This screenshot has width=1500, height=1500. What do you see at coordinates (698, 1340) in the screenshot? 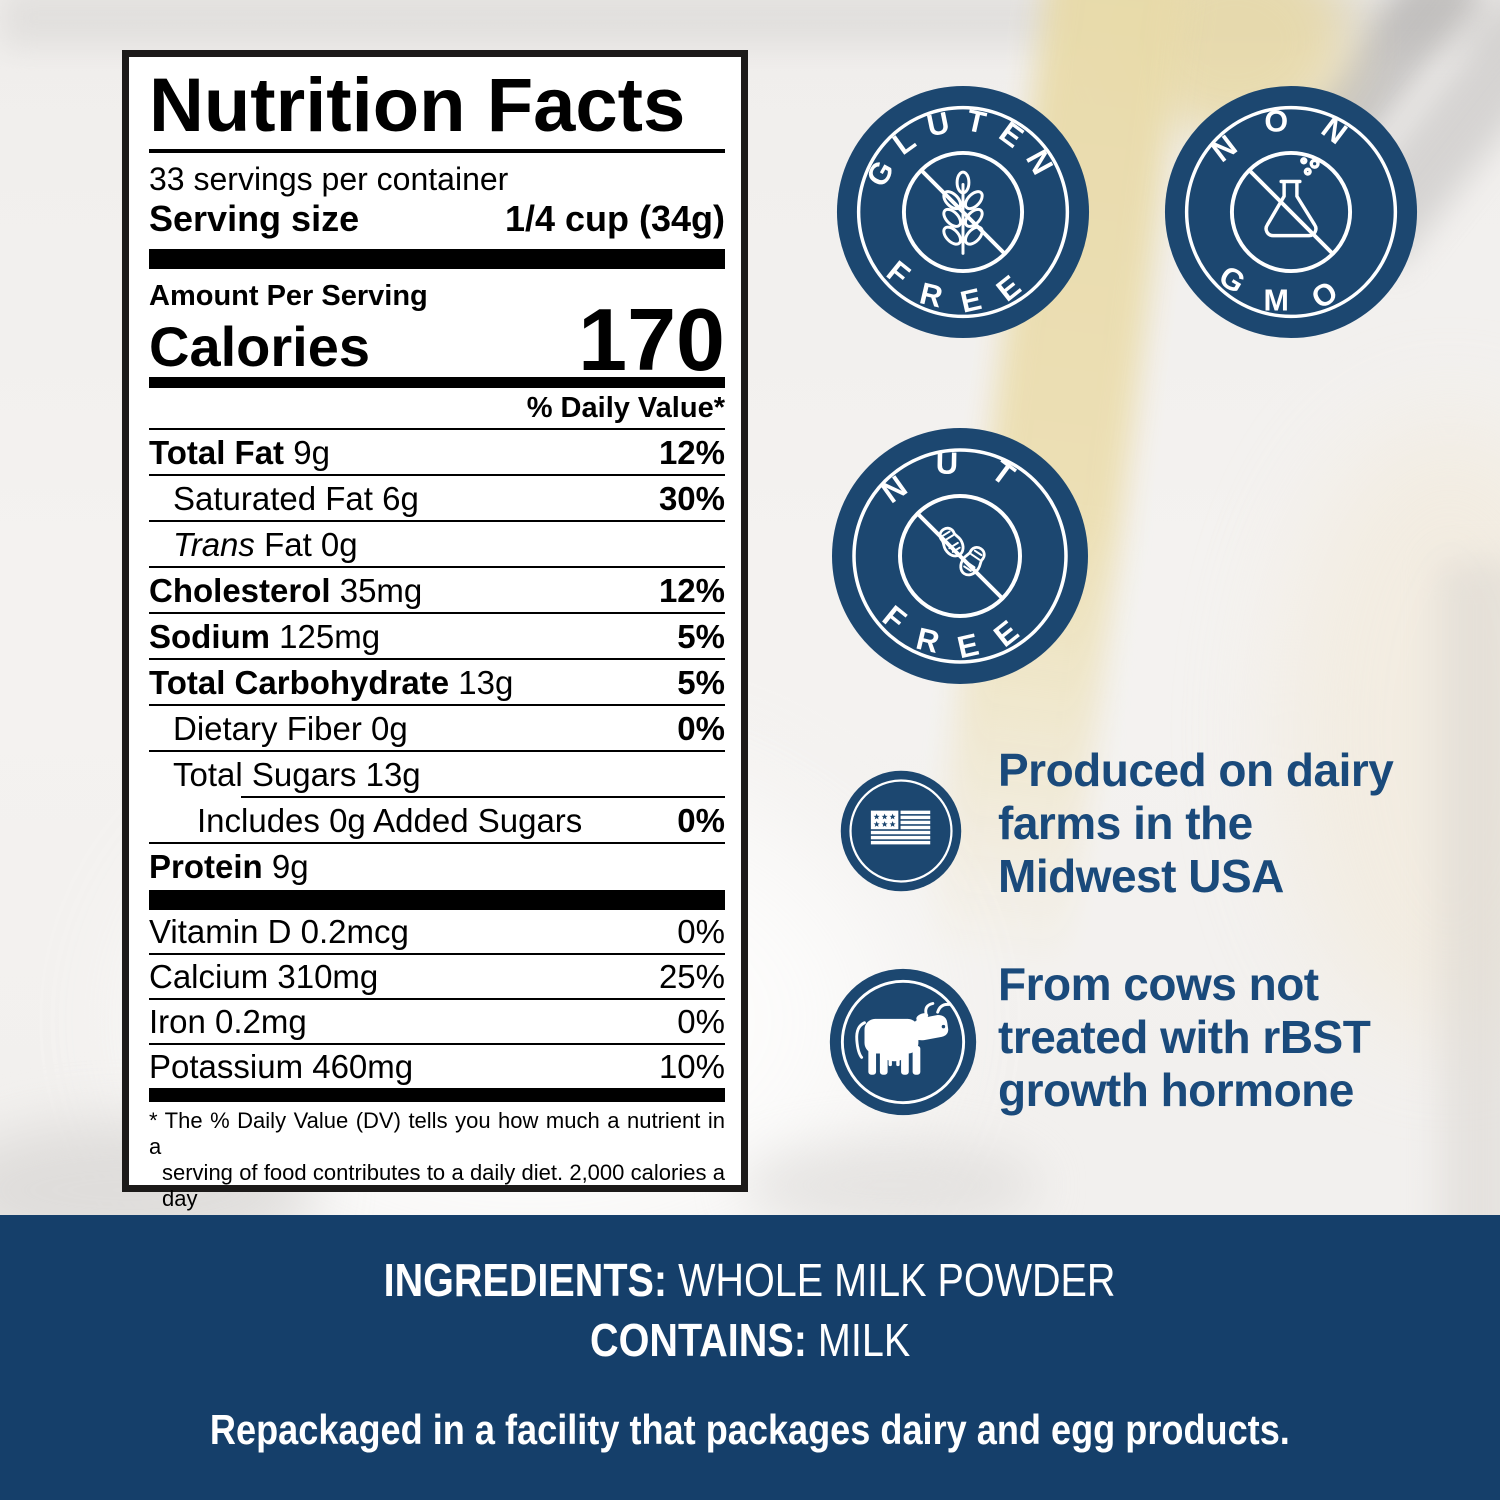
I see `contains-label: CONTAINS:` at bounding box center [698, 1340].